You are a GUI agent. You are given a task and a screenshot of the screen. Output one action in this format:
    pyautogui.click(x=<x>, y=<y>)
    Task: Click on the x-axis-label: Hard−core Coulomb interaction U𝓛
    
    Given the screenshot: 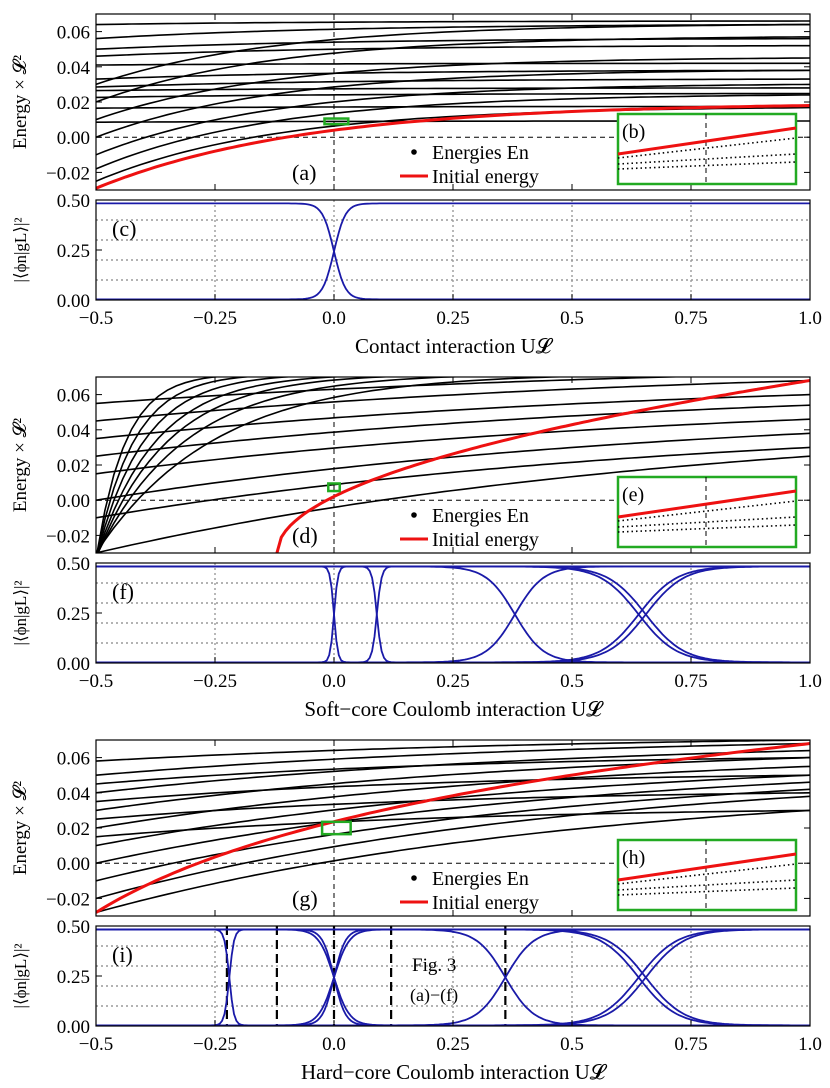 What is the action you would take?
    pyautogui.click(x=454, y=1072)
    